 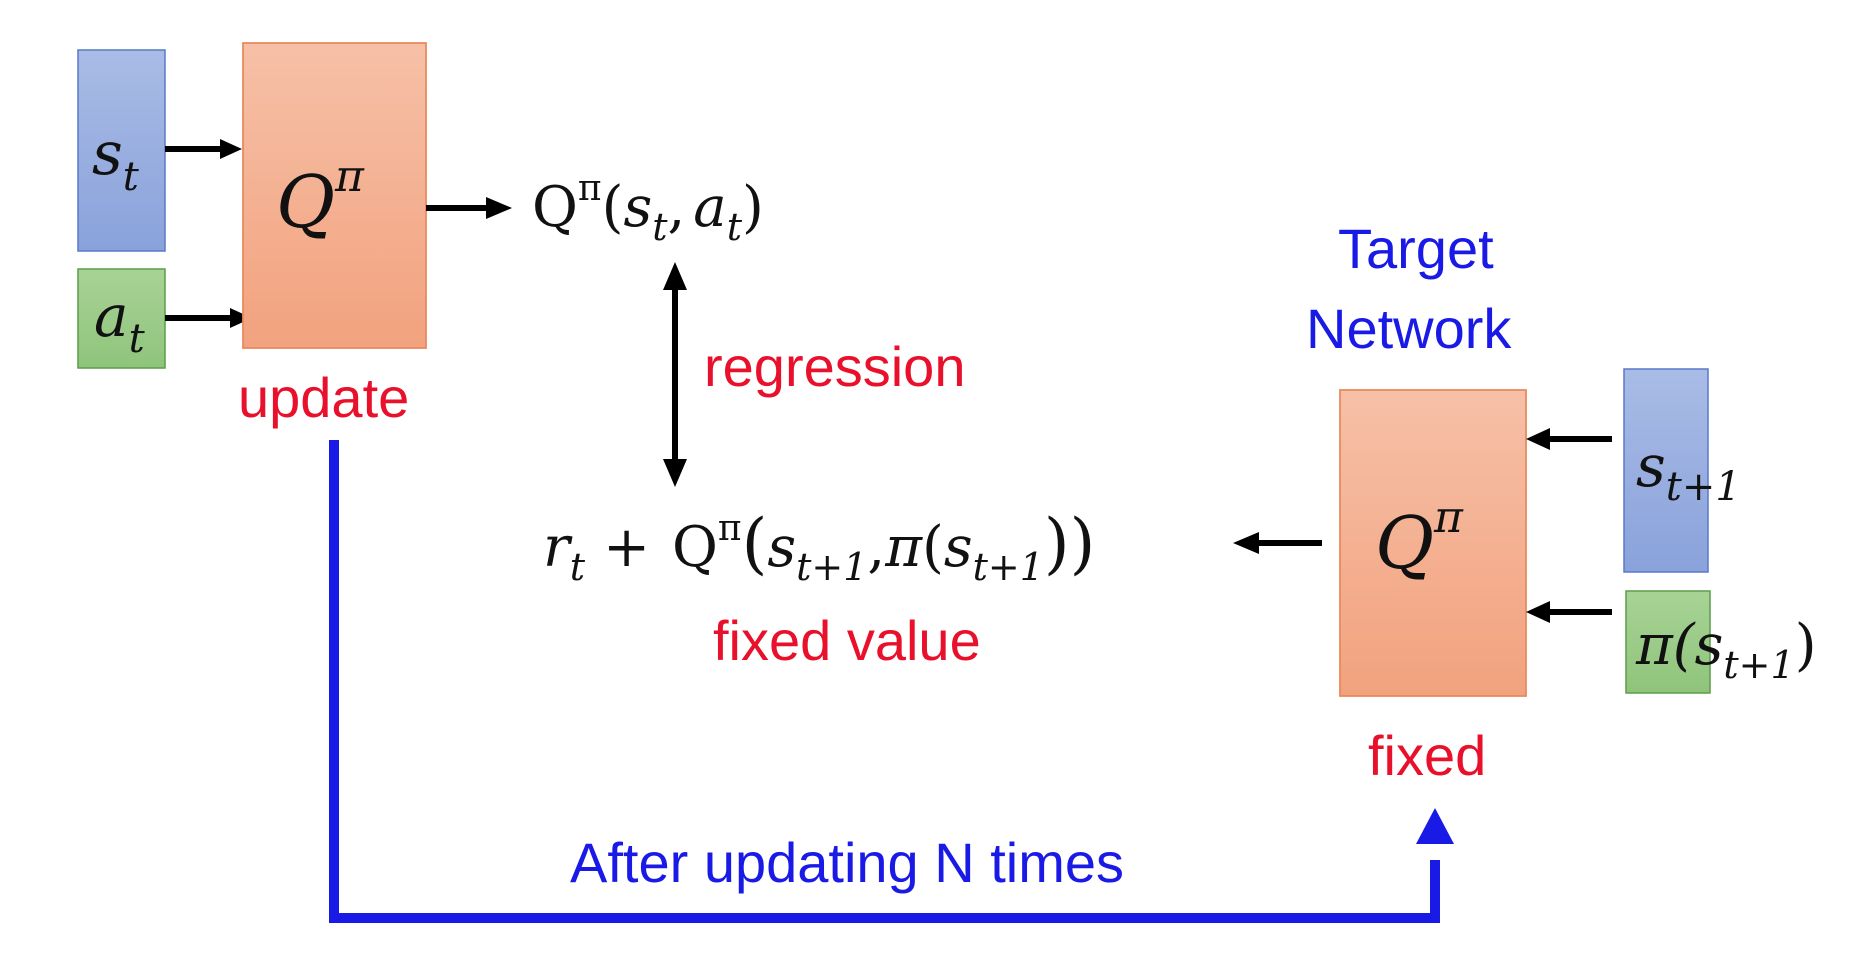 What do you see at coordinates (203, 149) in the screenshot?
I see `state-to-network-arrow` at bounding box center [203, 149].